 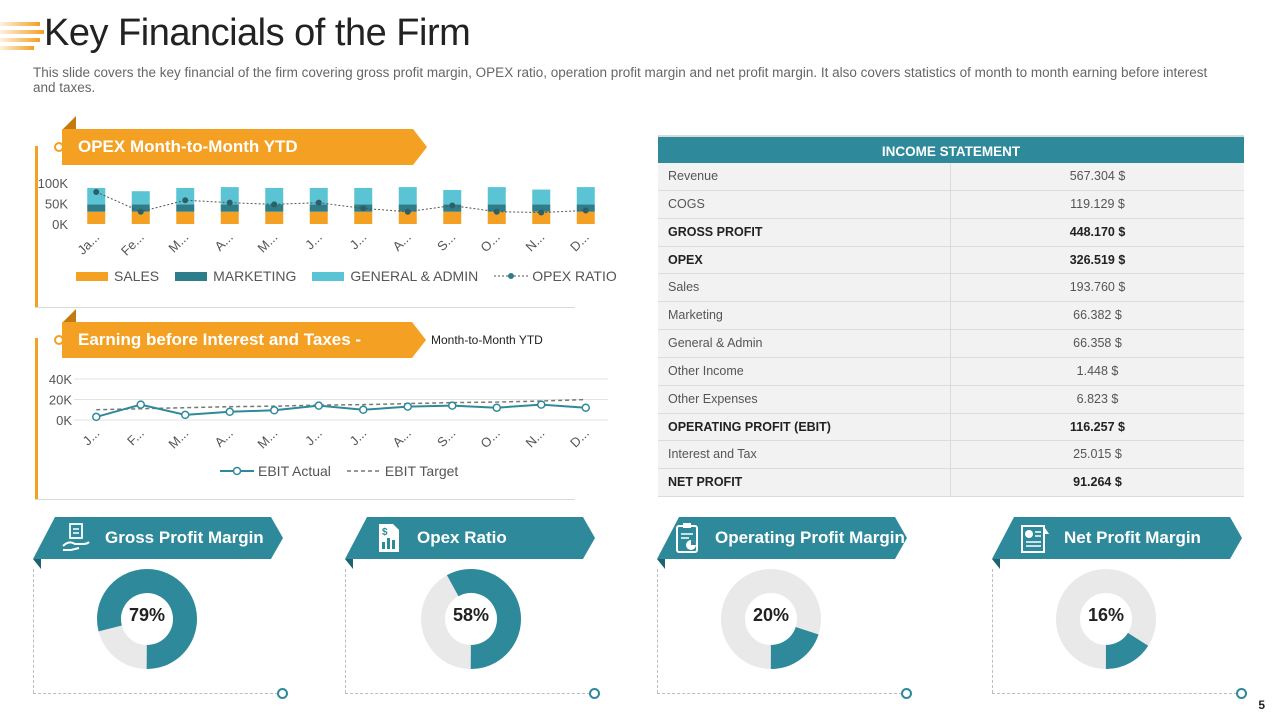 What do you see at coordinates (574, 276) in the screenshot?
I see `legend-opex-ratio-label: OPEX RATIO` at bounding box center [574, 276].